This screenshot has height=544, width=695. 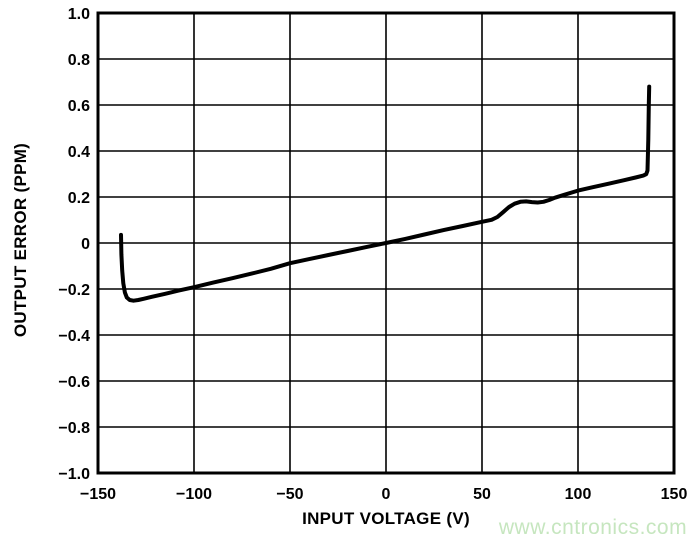 What do you see at coordinates (79, 152) in the screenshot?
I see `y-tick-label: 0.4` at bounding box center [79, 152].